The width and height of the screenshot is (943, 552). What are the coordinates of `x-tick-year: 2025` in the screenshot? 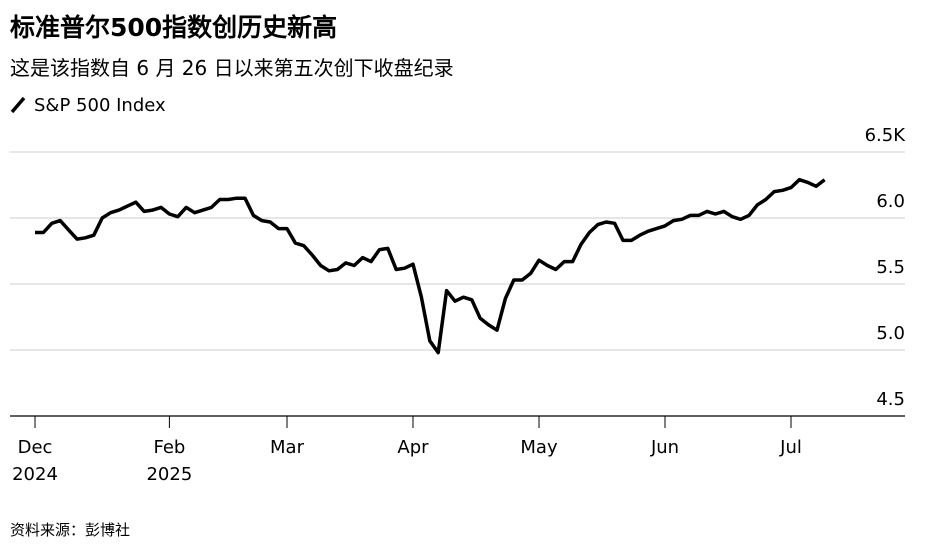 It's located at (169, 474).